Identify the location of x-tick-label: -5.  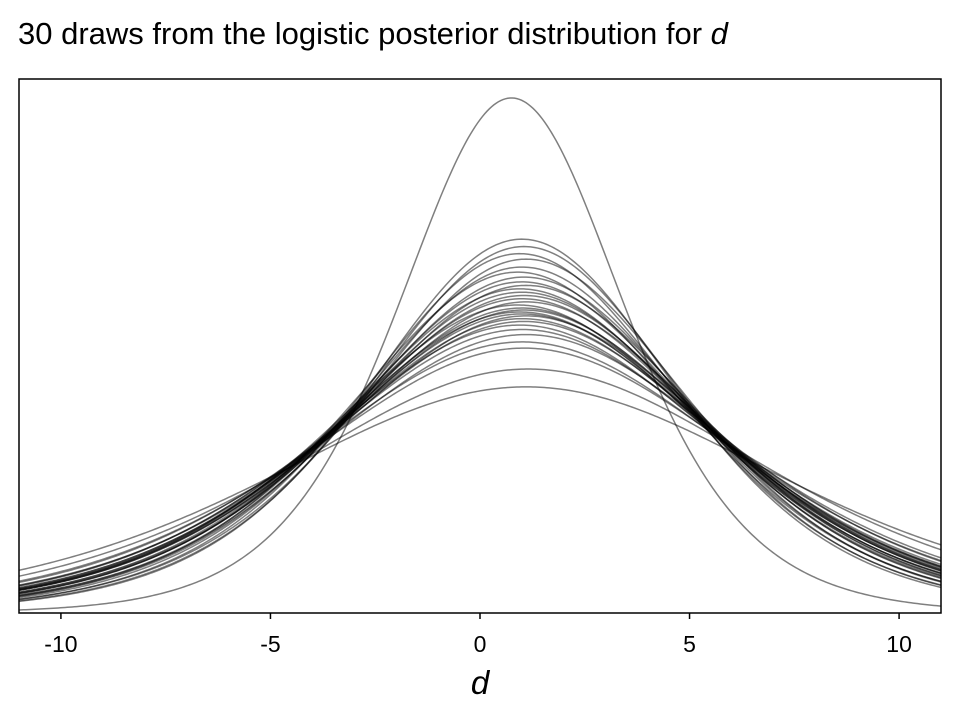
(270, 644).